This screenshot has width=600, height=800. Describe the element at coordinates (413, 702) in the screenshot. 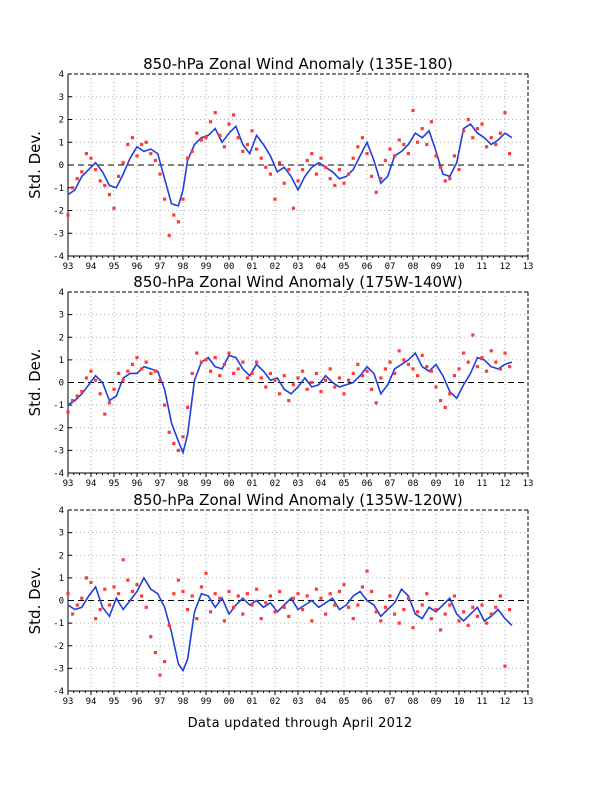

I see `x-tick-label: 08` at that location.